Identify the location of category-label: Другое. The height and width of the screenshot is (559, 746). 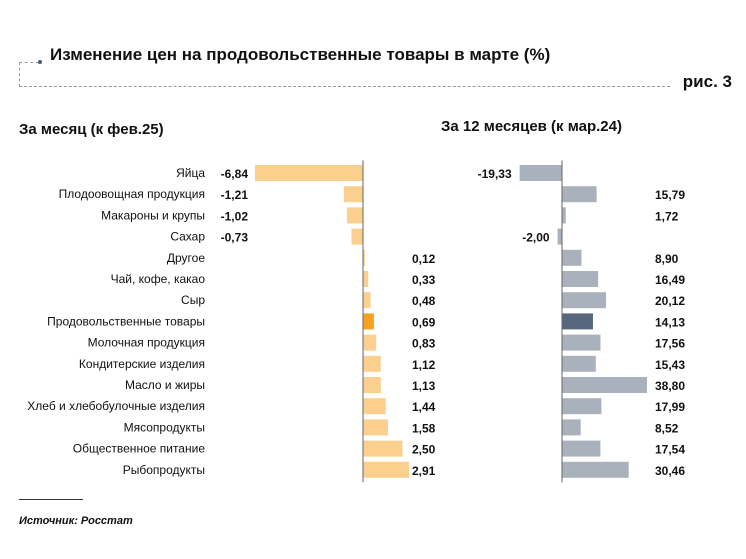
(186, 258).